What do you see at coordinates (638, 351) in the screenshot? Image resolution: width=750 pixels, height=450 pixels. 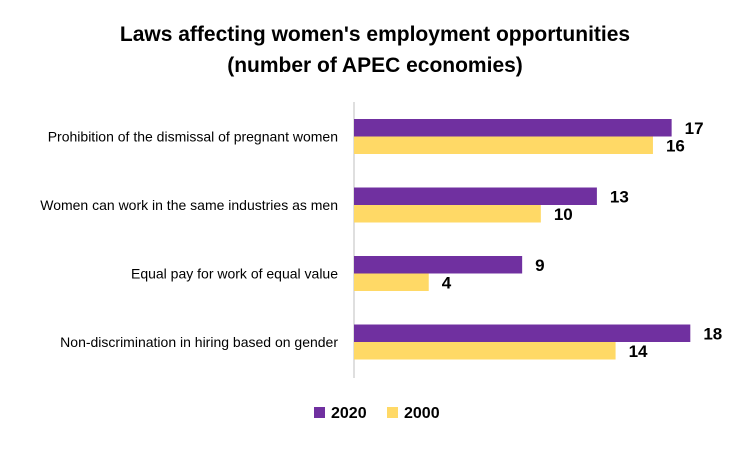 I see `data-label: 14` at bounding box center [638, 351].